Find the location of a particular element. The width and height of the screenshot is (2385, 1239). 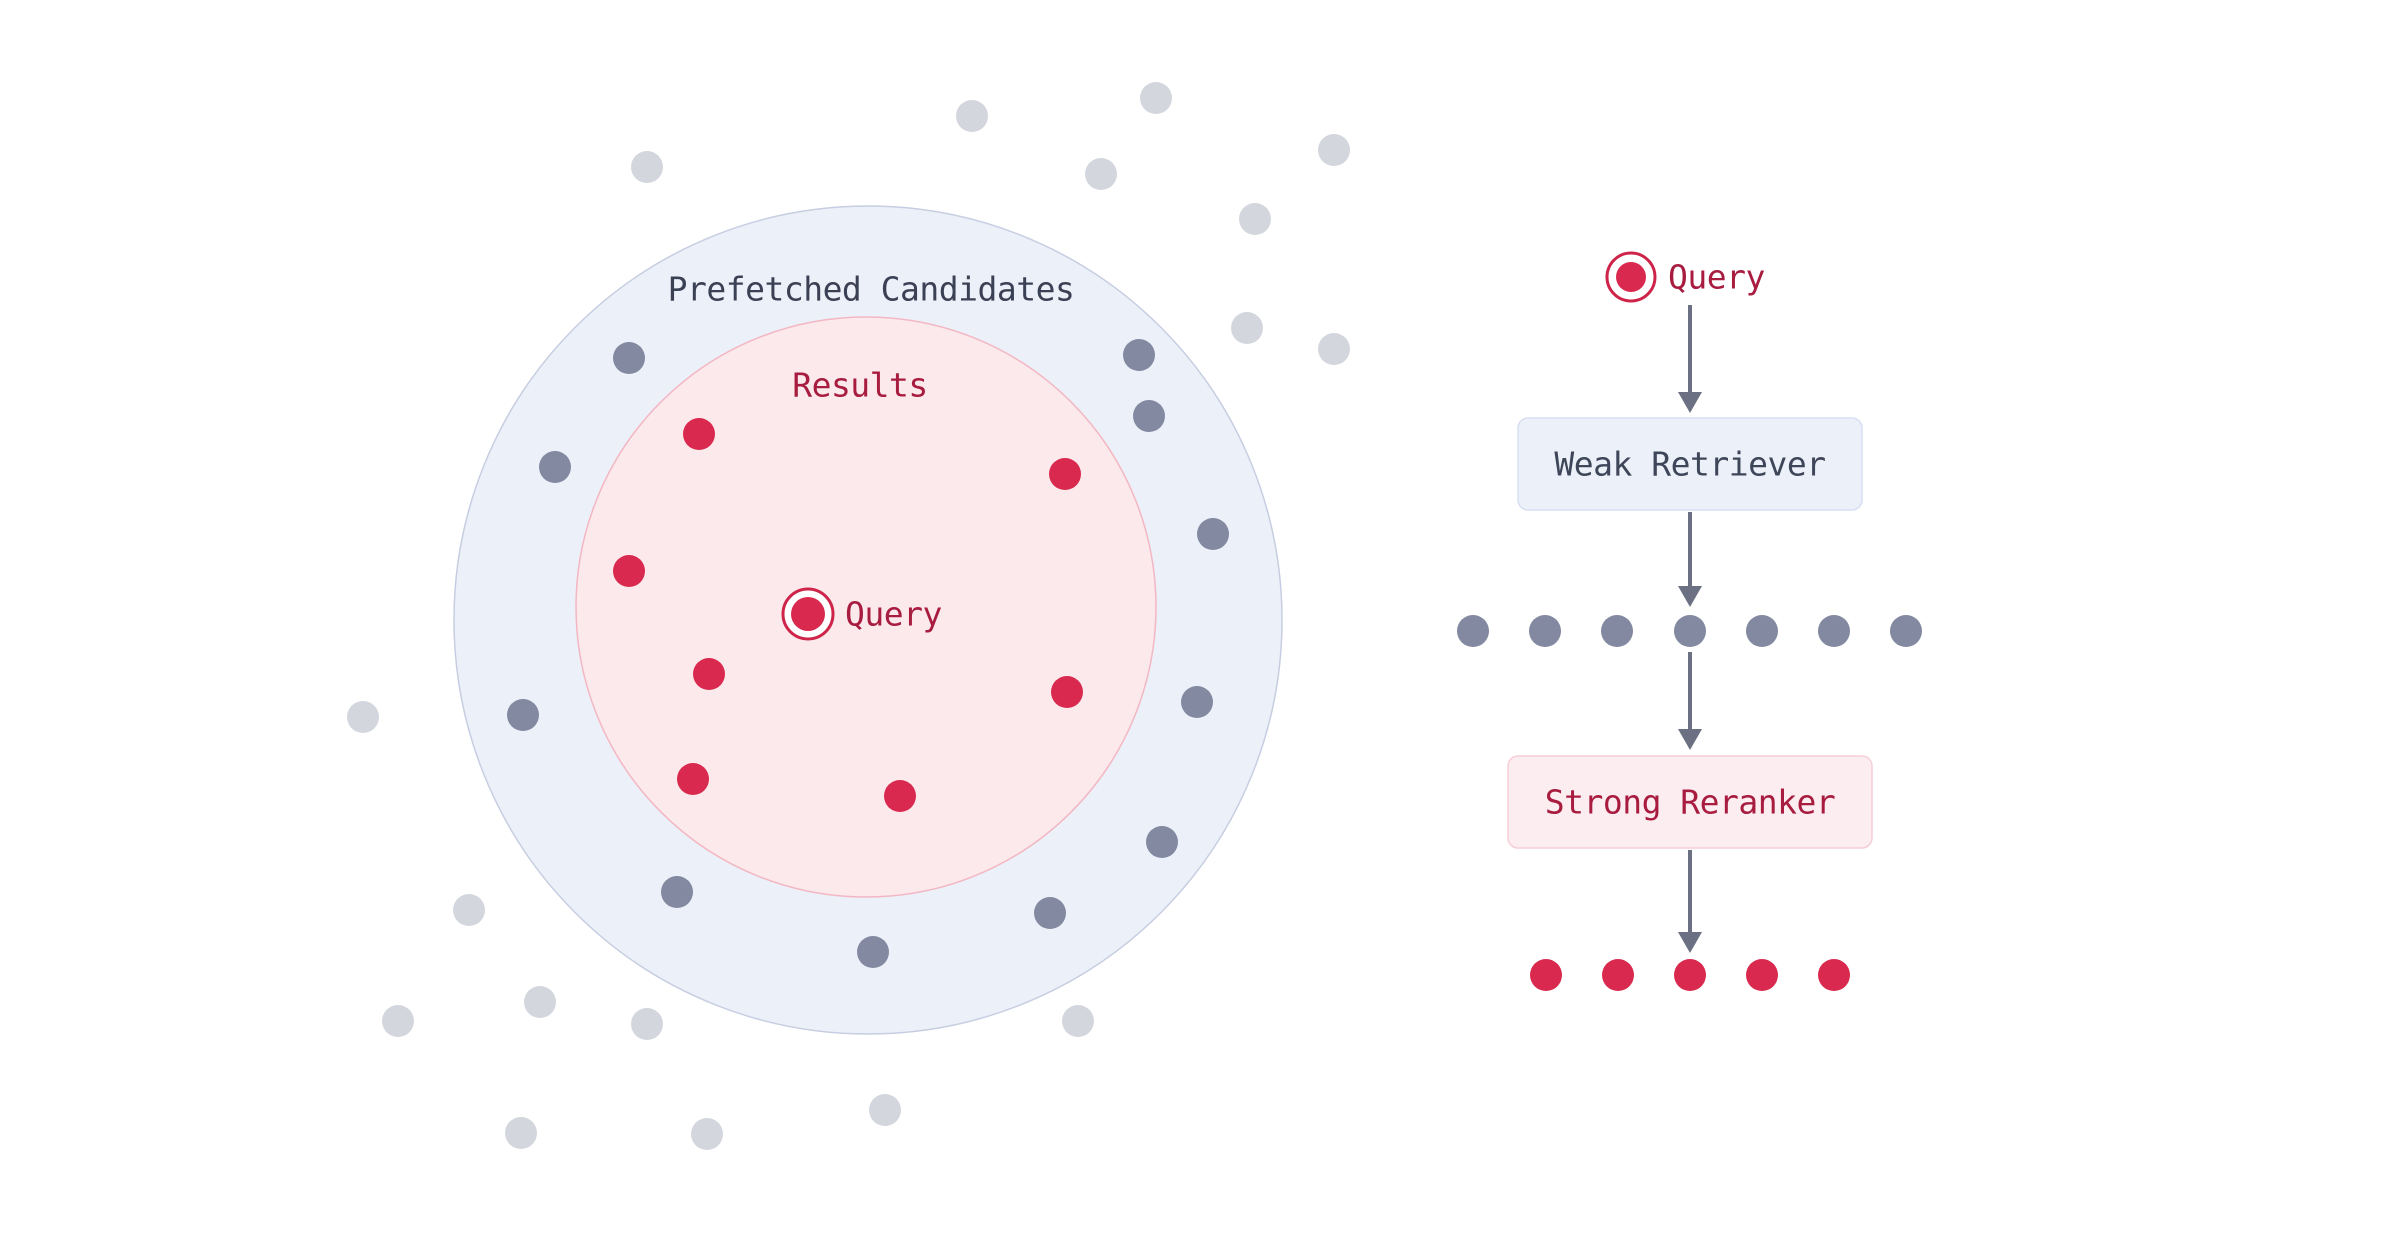

weak-retriever-label: Weak Retriever is located at coordinates (1689, 464).